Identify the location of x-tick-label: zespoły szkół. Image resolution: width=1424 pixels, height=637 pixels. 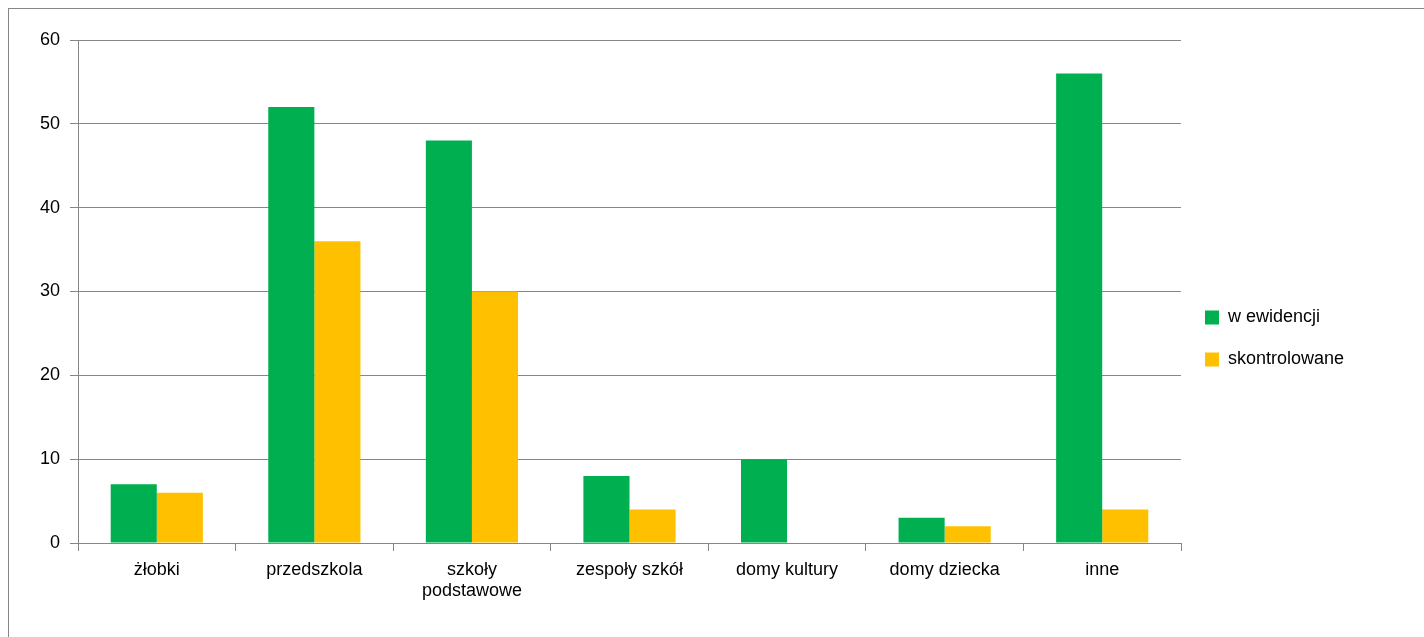
(629, 568).